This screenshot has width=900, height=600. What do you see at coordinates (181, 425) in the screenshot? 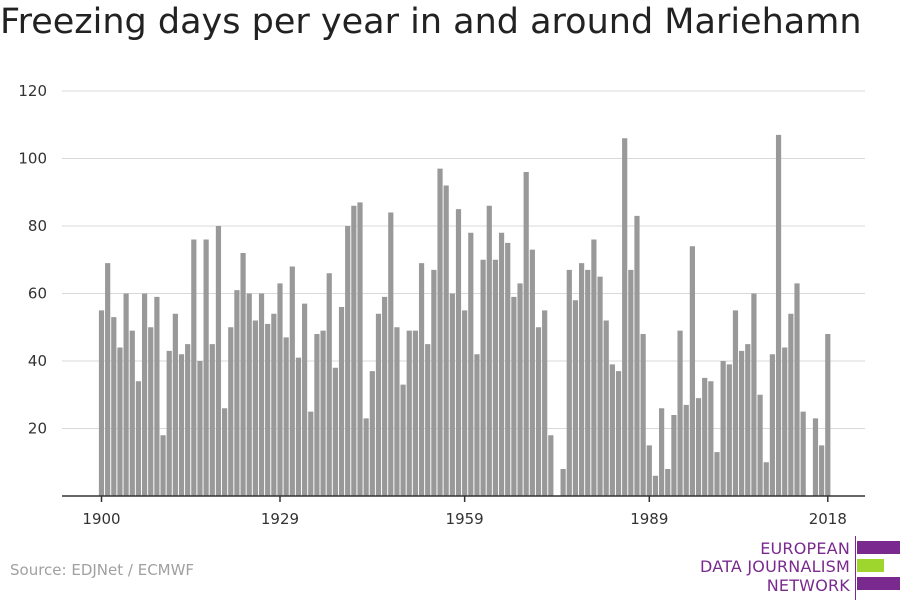
I see `bar-1913` at bounding box center [181, 425].